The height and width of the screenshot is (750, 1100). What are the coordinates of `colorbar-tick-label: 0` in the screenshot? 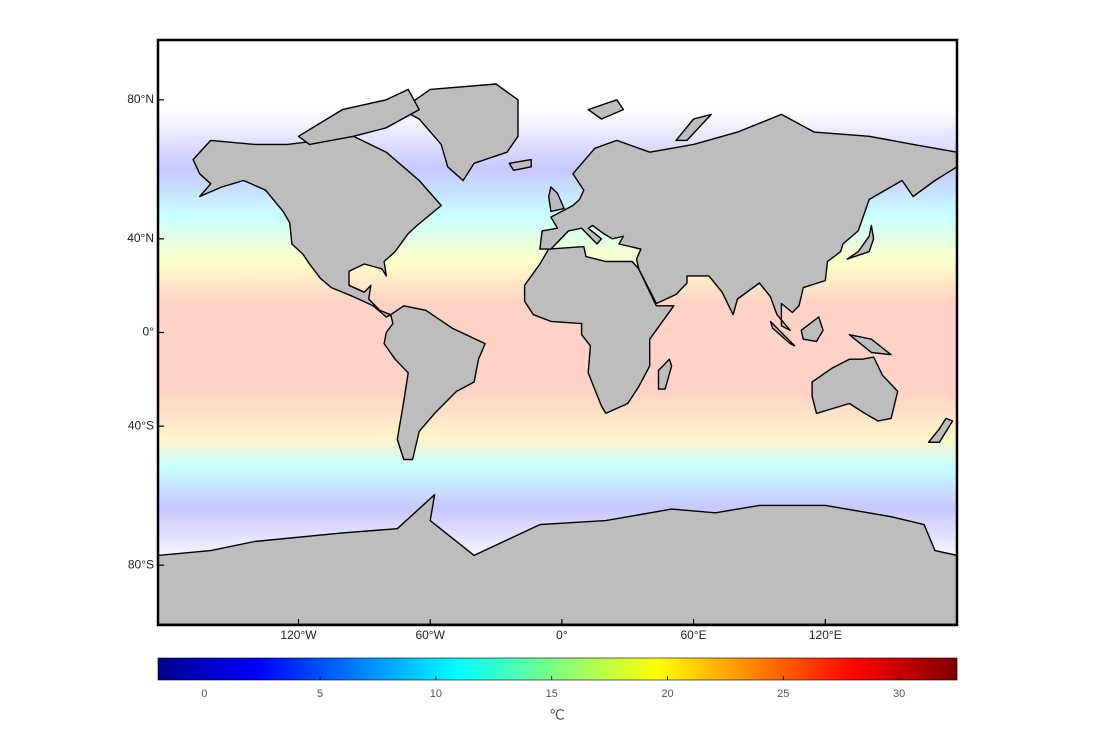 It's located at (204, 694).